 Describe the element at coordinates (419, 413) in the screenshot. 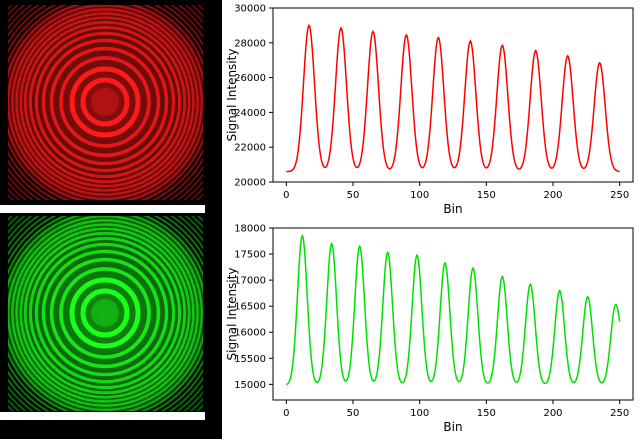

I see `green-x-tick-label: 100` at that location.